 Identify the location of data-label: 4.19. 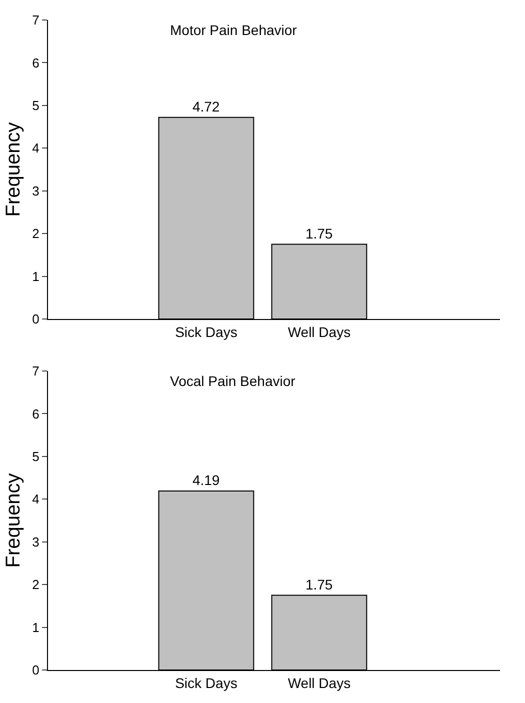
(206, 480).